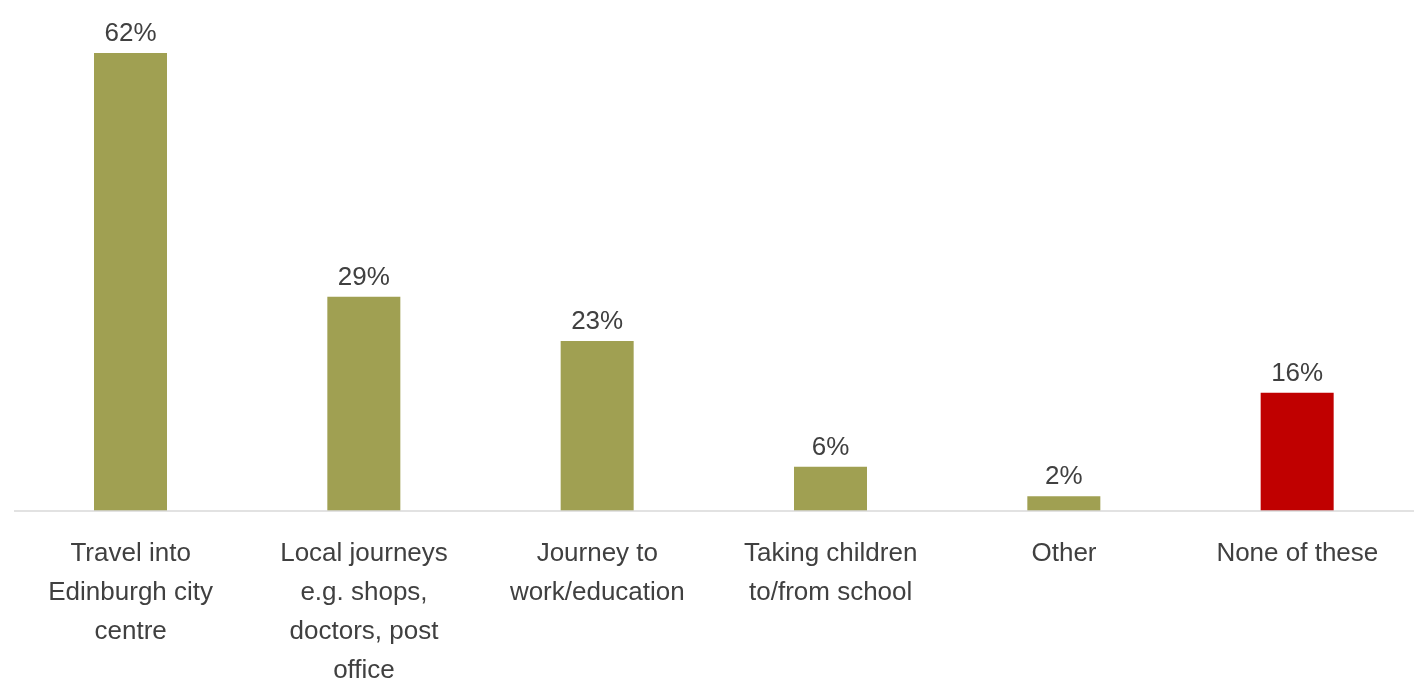 The width and height of the screenshot is (1422, 684). Describe the element at coordinates (131, 591) in the screenshot. I see `x-tick-label: Travel into Edinburgh city centre` at that location.